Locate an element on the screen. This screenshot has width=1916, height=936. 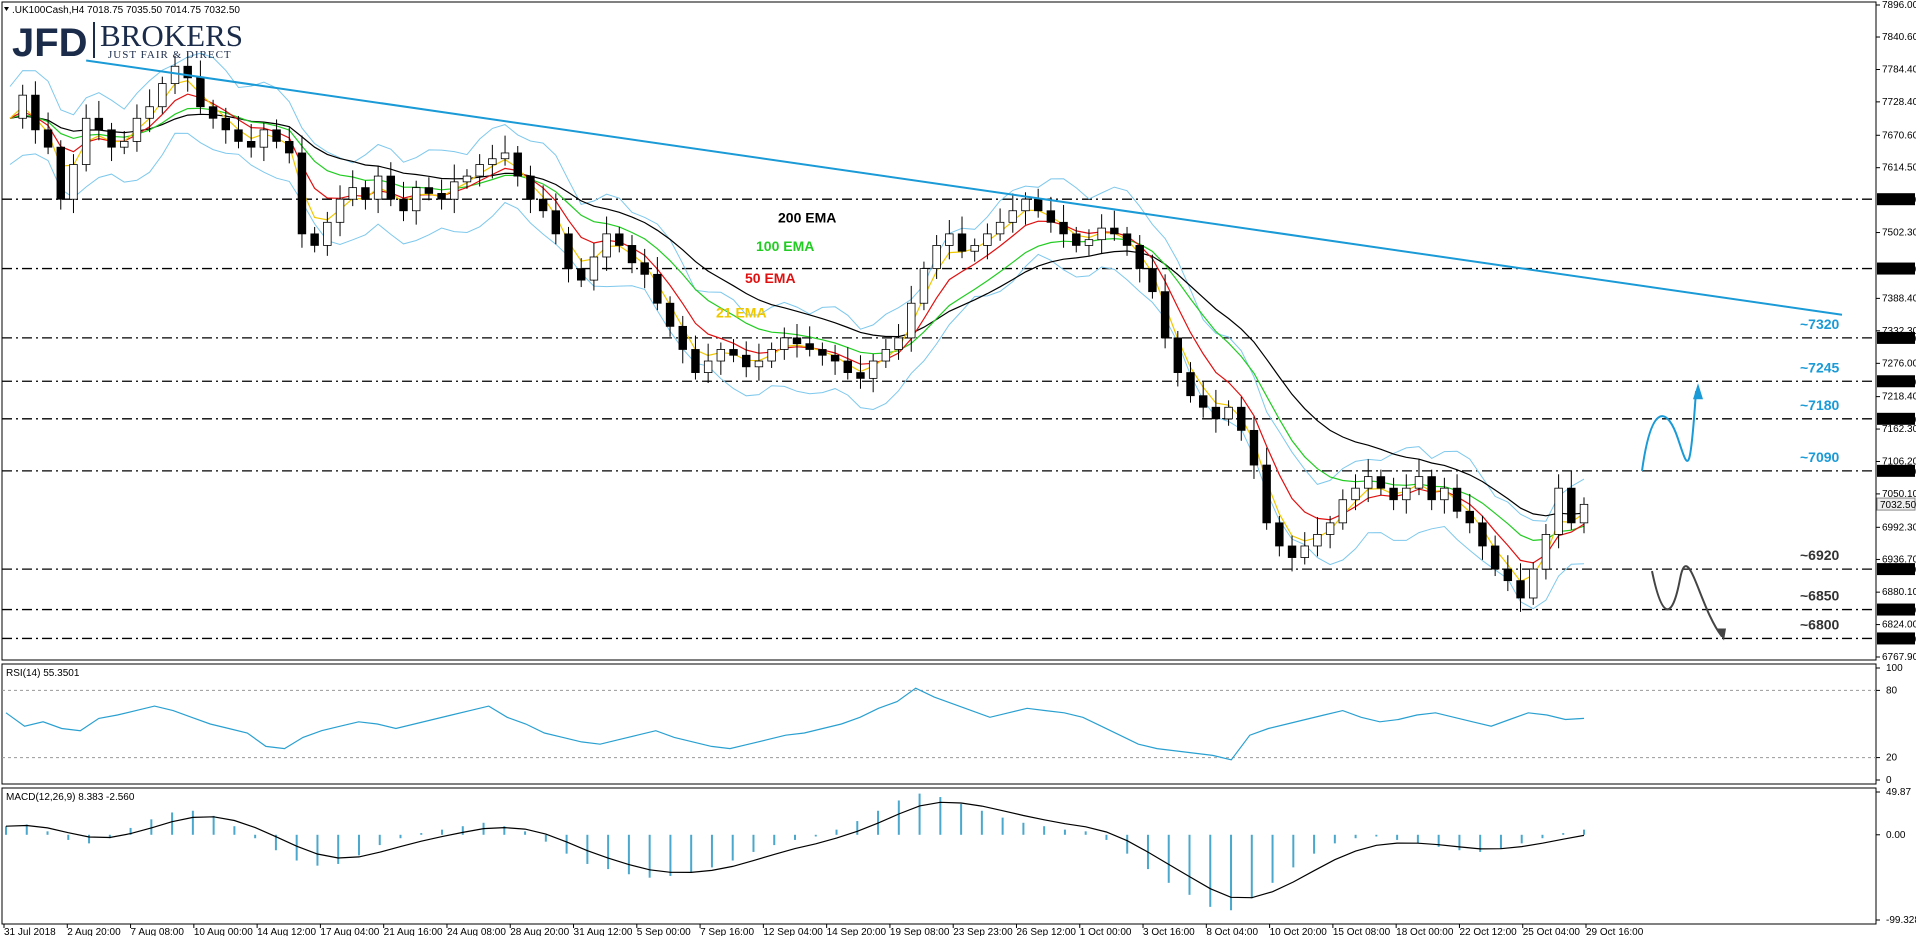
price-axis-label: 7388.40 is located at coordinates (1899, 298).